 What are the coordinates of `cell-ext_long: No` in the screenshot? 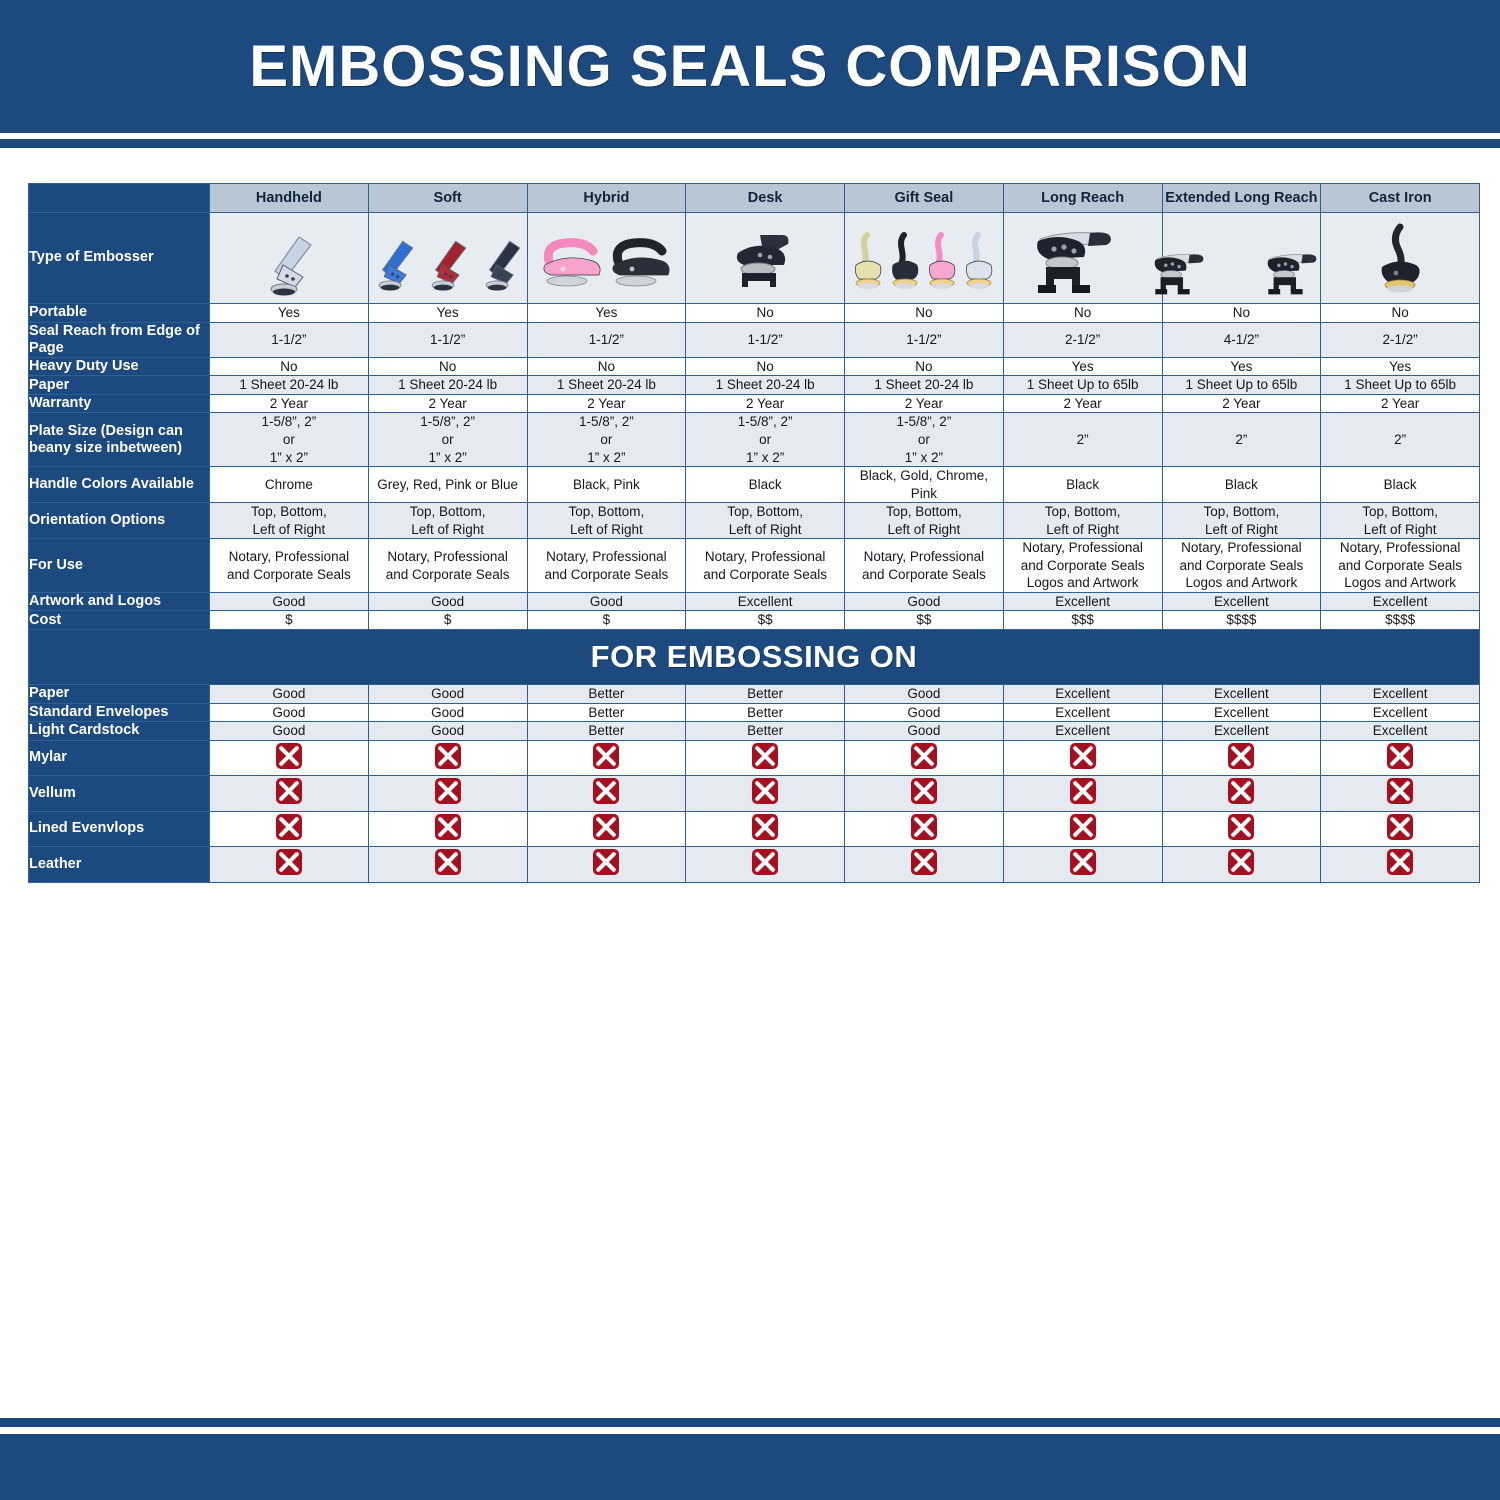 It's located at (1241, 313).